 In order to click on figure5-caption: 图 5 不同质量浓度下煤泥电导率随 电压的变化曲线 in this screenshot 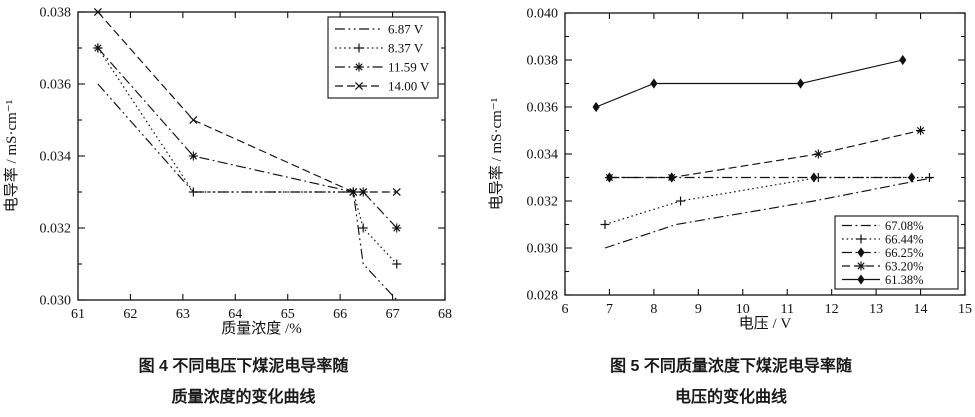, I will do `click(731, 382)`.